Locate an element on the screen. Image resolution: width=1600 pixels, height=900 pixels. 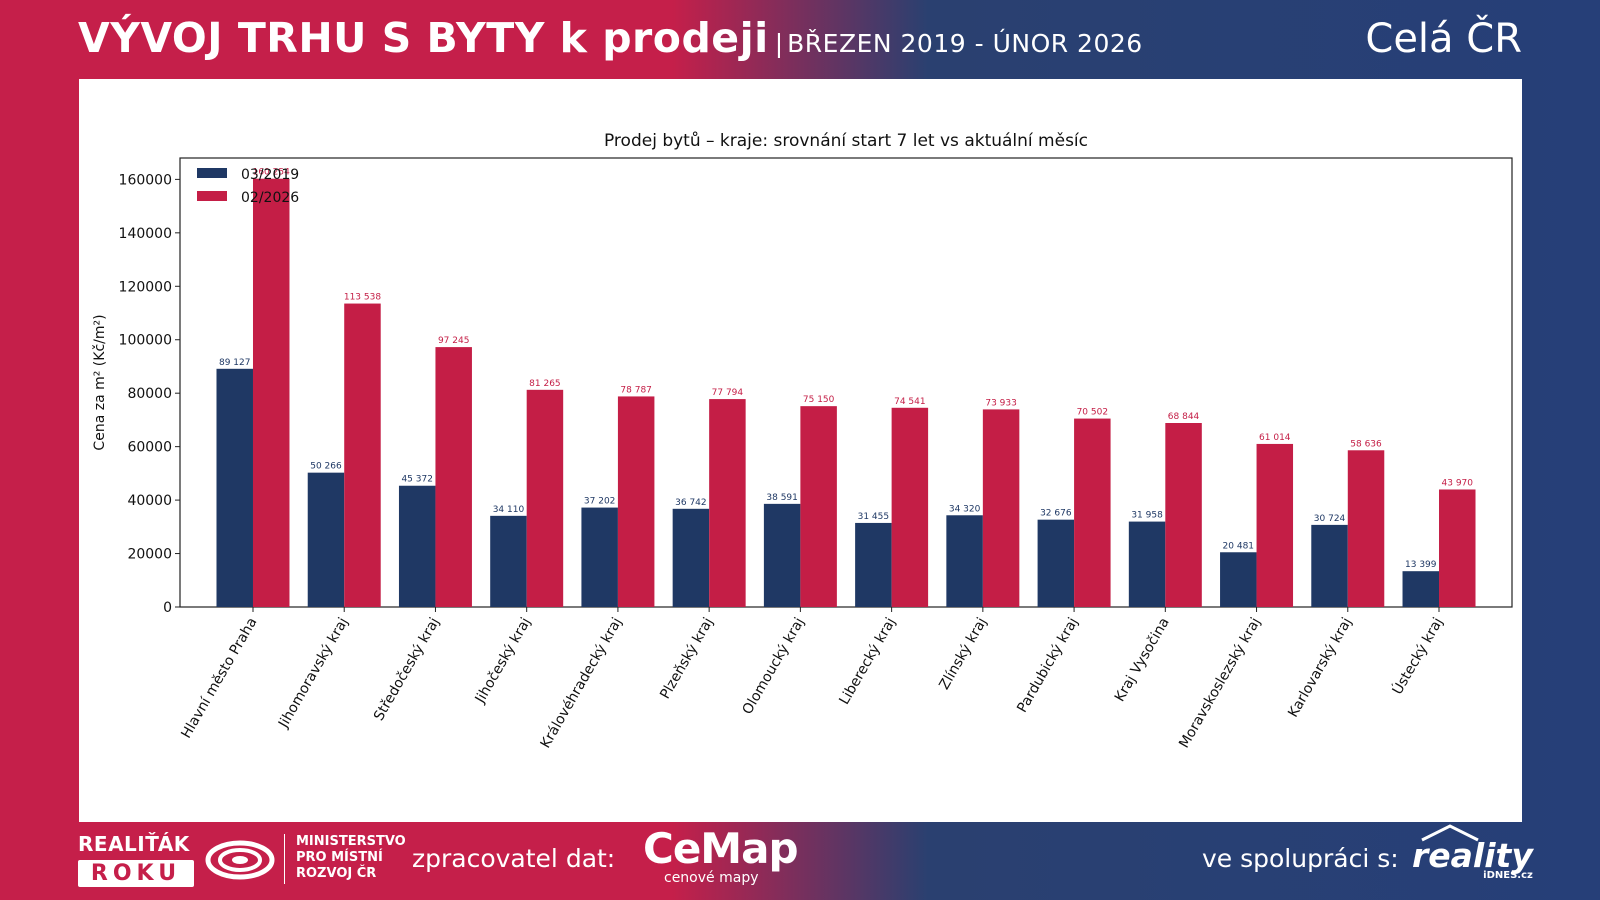
data-label-2019: 37 202 is located at coordinates (600, 502).